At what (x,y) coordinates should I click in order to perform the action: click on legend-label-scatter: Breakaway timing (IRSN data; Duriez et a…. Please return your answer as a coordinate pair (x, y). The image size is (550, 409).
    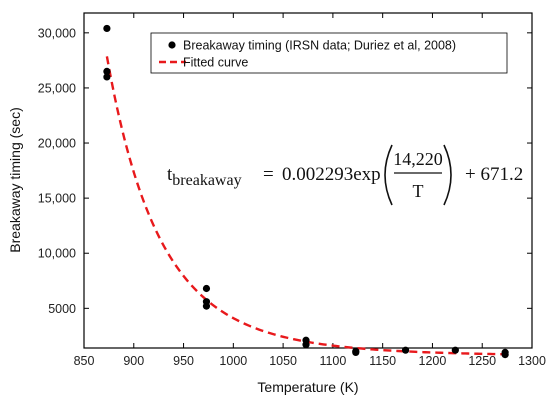
    Looking at the image, I should click on (319, 46).